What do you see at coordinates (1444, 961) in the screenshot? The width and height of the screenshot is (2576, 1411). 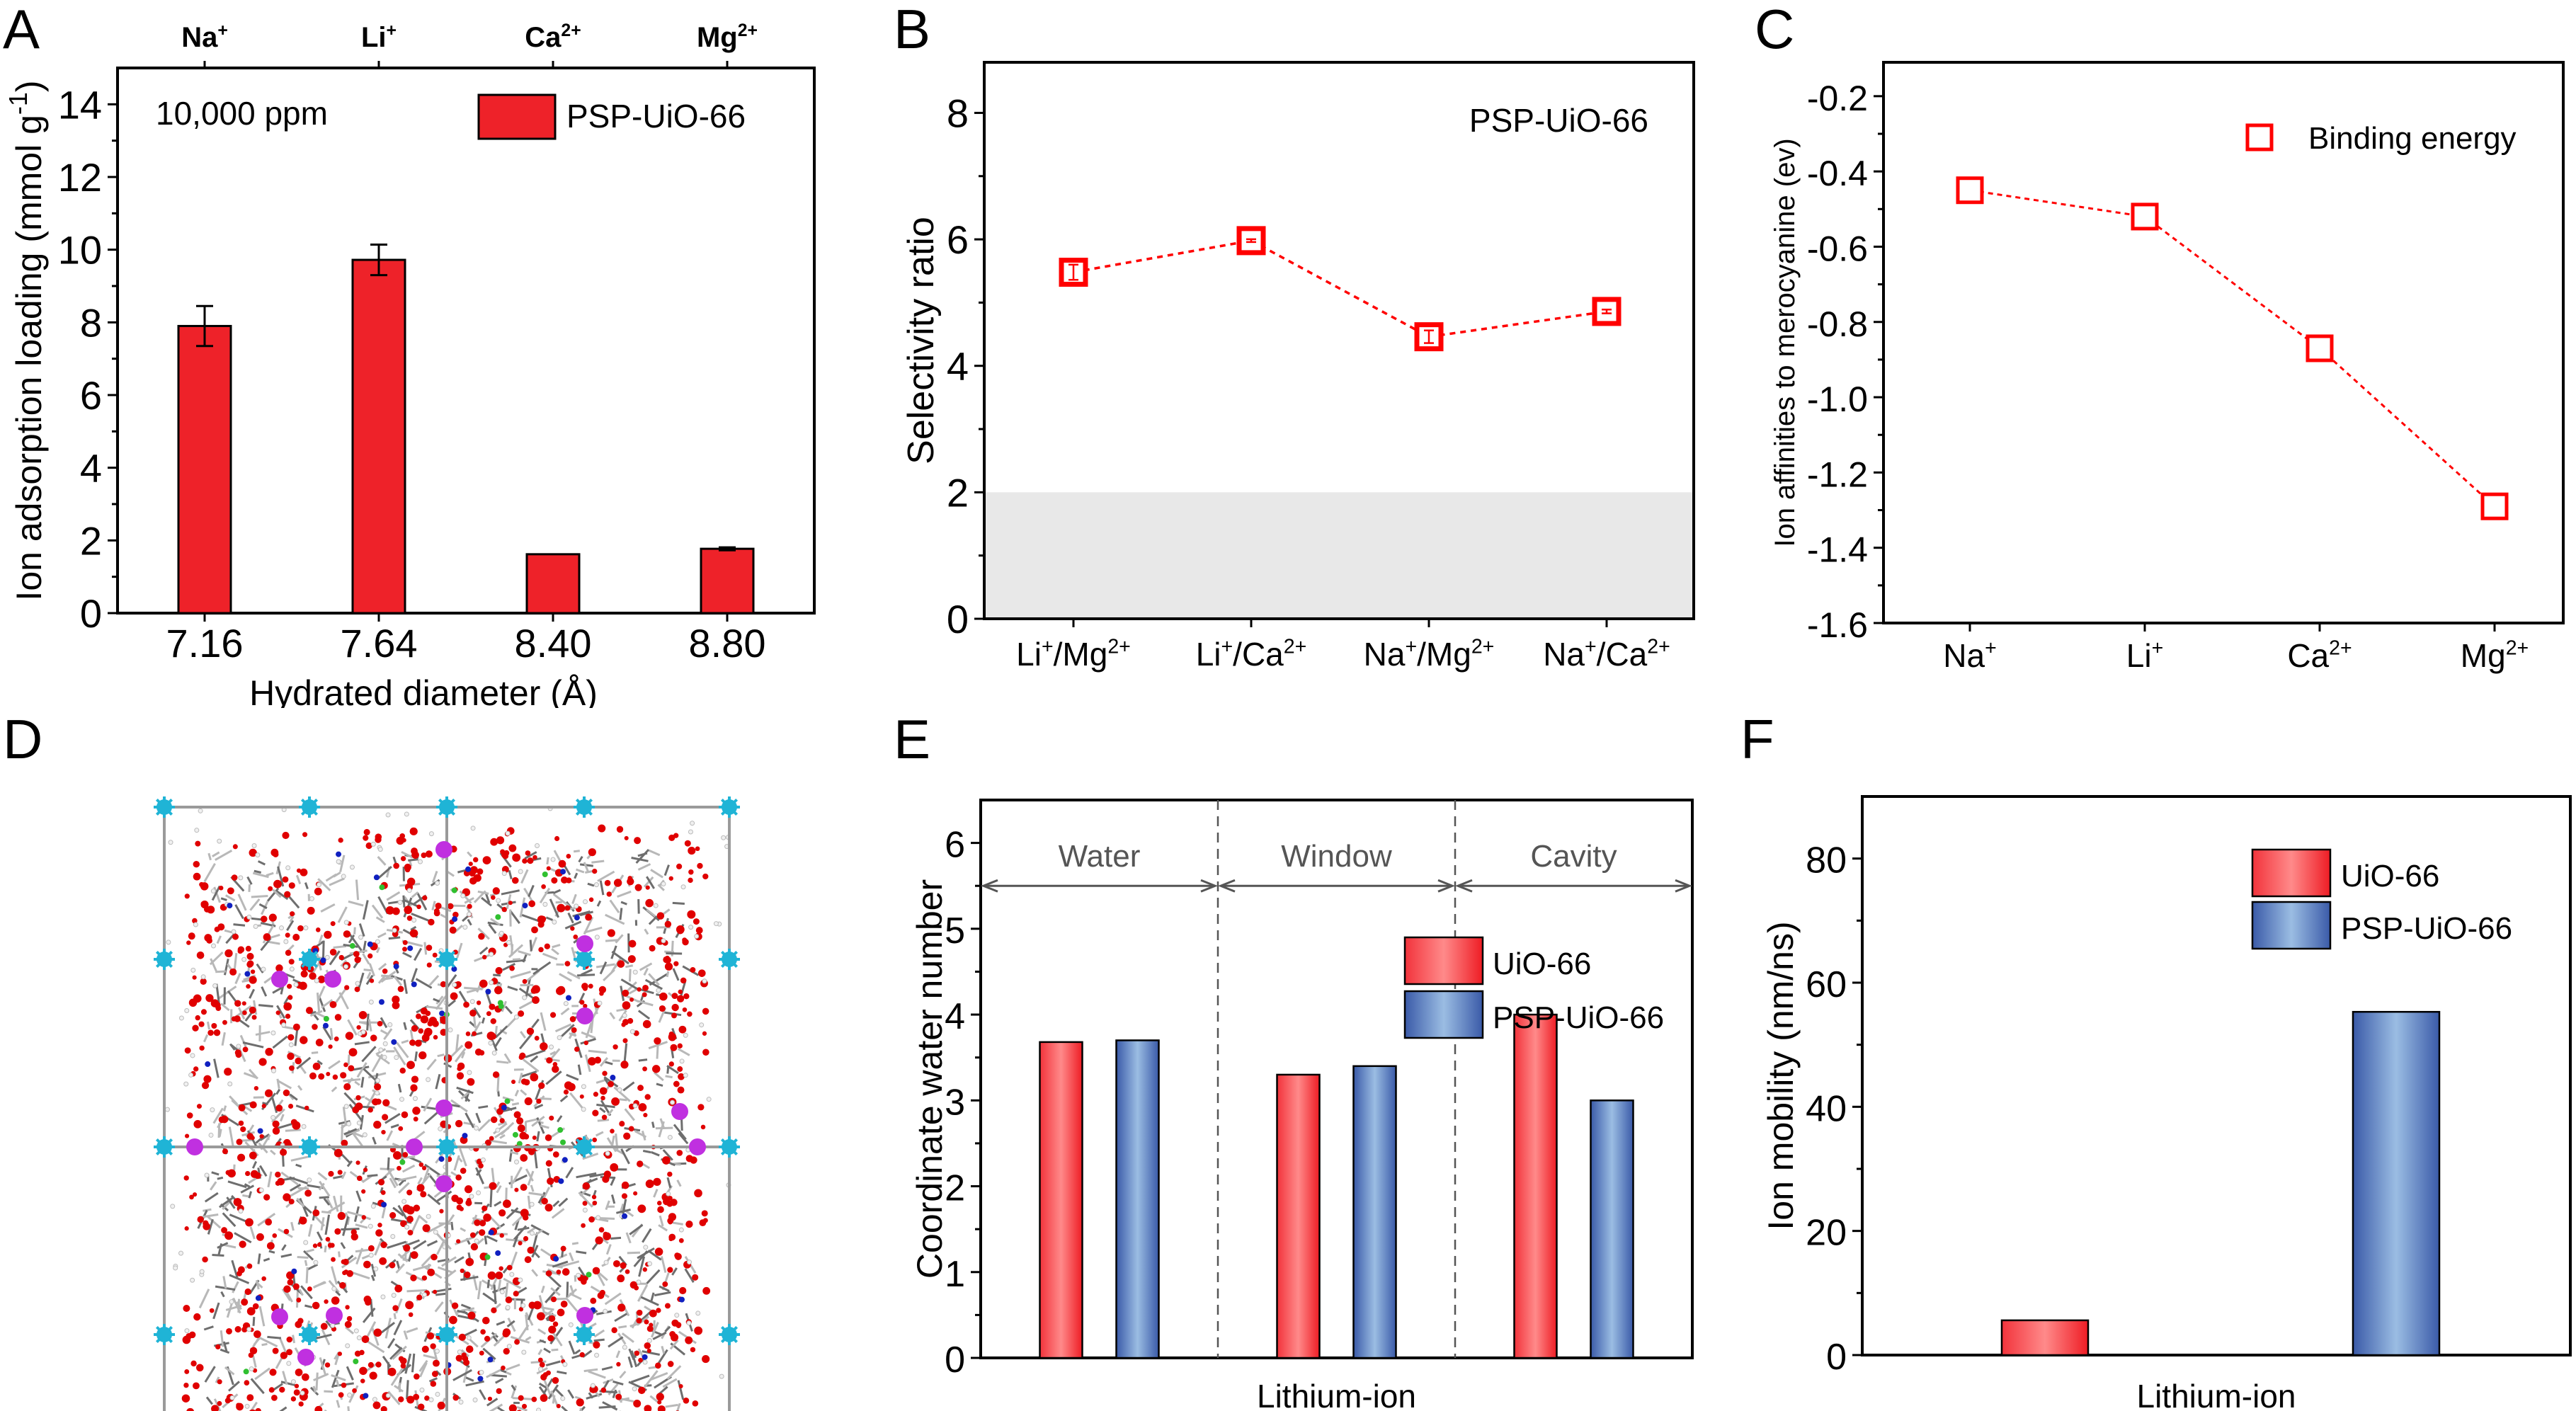 I see `legend-swatch-uio66` at bounding box center [1444, 961].